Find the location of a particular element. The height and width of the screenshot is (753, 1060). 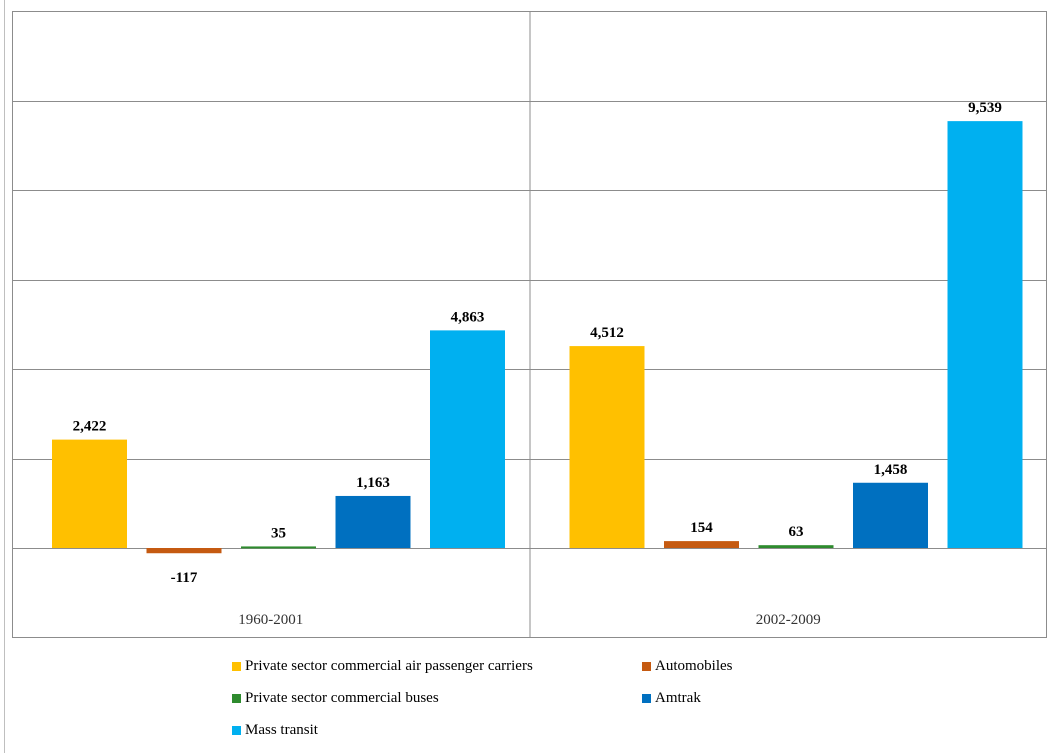

legend-item-buses: Private sector commercial buses is located at coordinates (335, 698).